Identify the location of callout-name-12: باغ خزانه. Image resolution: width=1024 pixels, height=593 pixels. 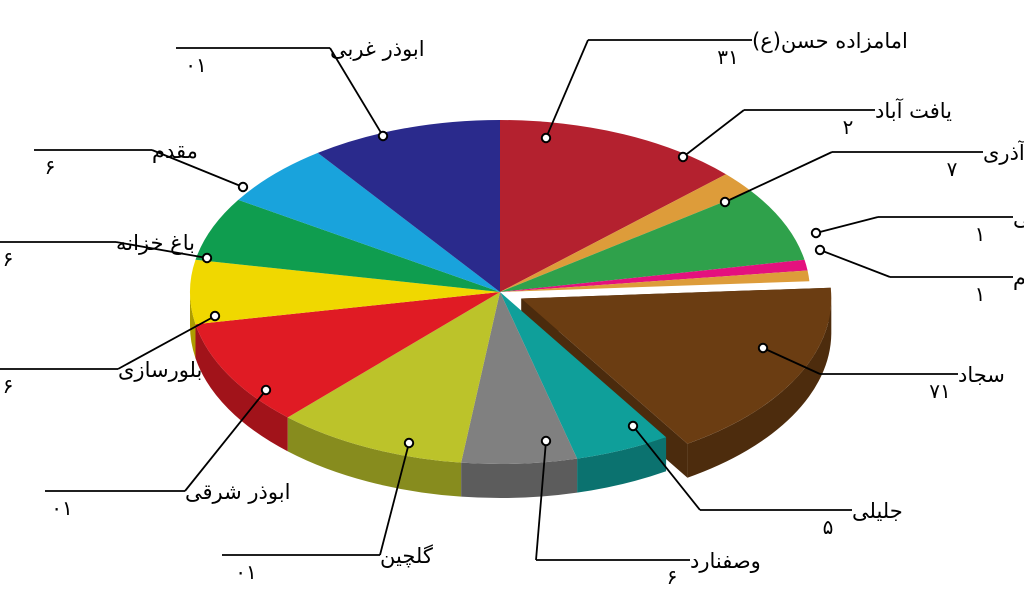
(155, 243).